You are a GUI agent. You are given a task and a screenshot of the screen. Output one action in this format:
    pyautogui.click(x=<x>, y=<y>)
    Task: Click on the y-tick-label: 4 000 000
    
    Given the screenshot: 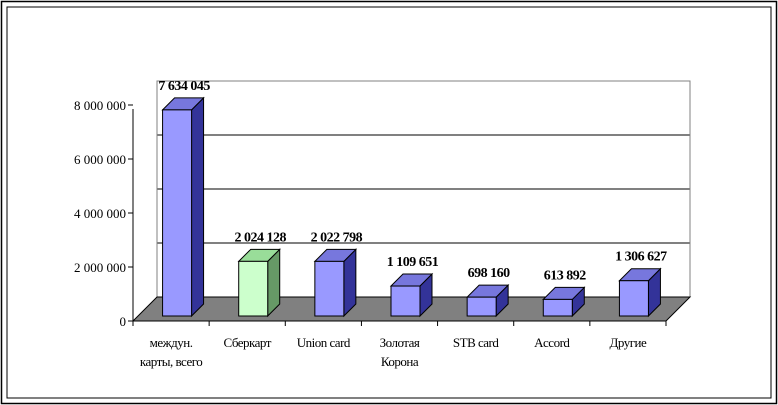 What is the action you would take?
    pyautogui.click(x=100, y=213)
    